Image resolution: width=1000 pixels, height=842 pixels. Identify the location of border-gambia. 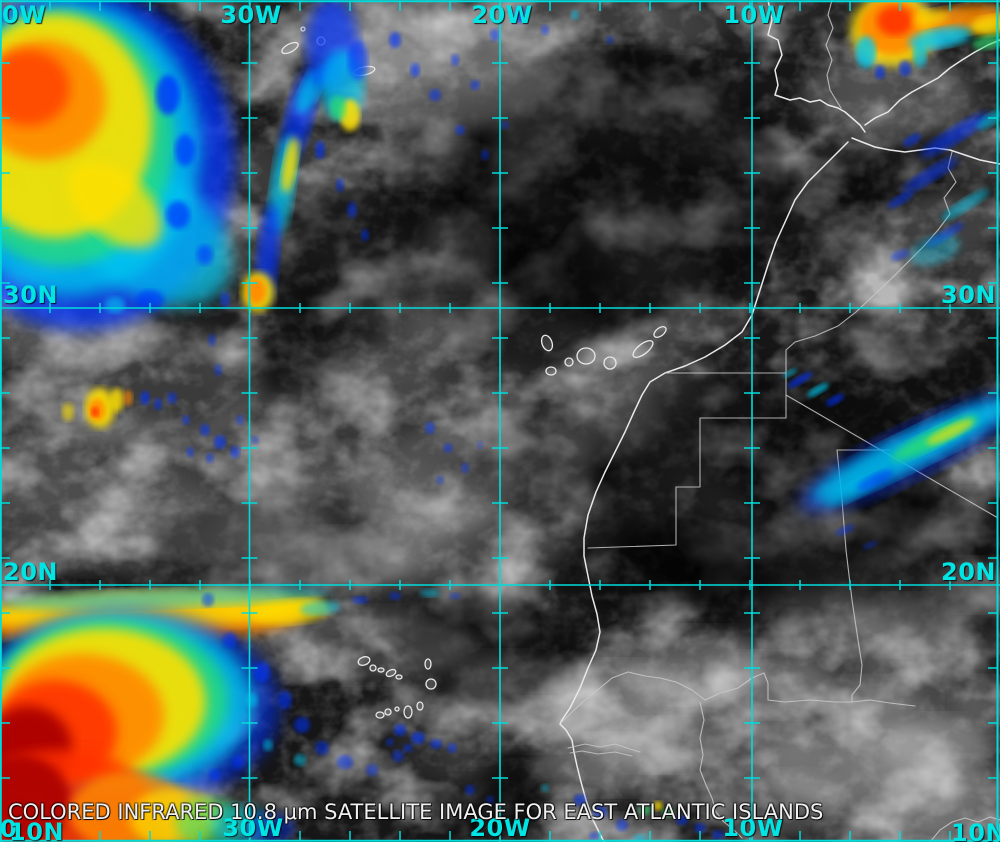
(604, 750).